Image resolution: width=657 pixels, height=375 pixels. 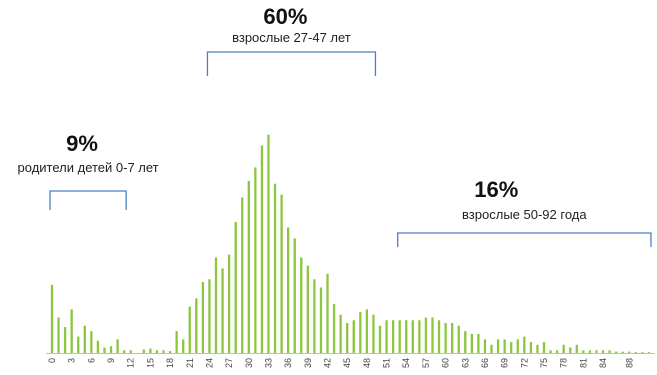 What do you see at coordinates (629, 363) in the screenshot?
I see `x-tick-label: 88` at bounding box center [629, 363].